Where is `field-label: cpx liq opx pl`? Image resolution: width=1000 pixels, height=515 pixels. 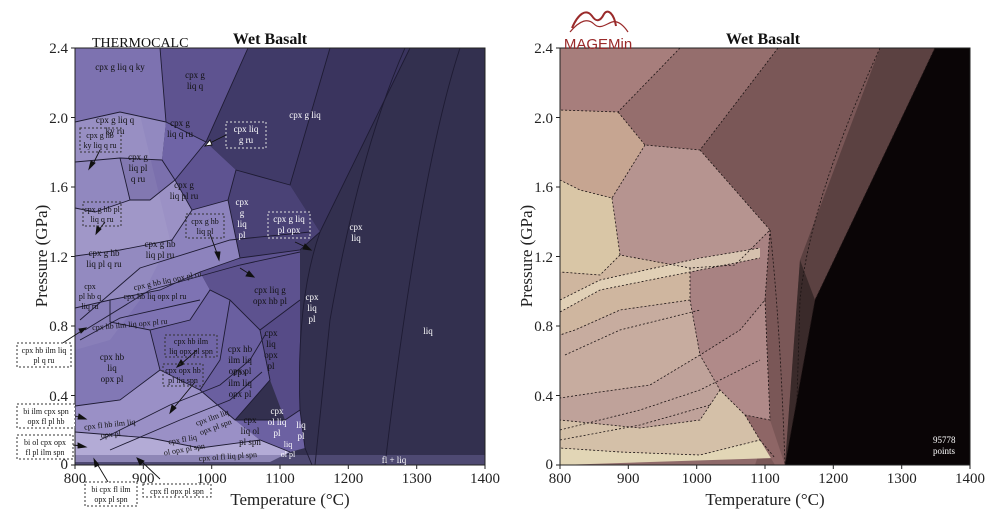 field-label: cpx liq opx pl is located at coordinates (271, 349).